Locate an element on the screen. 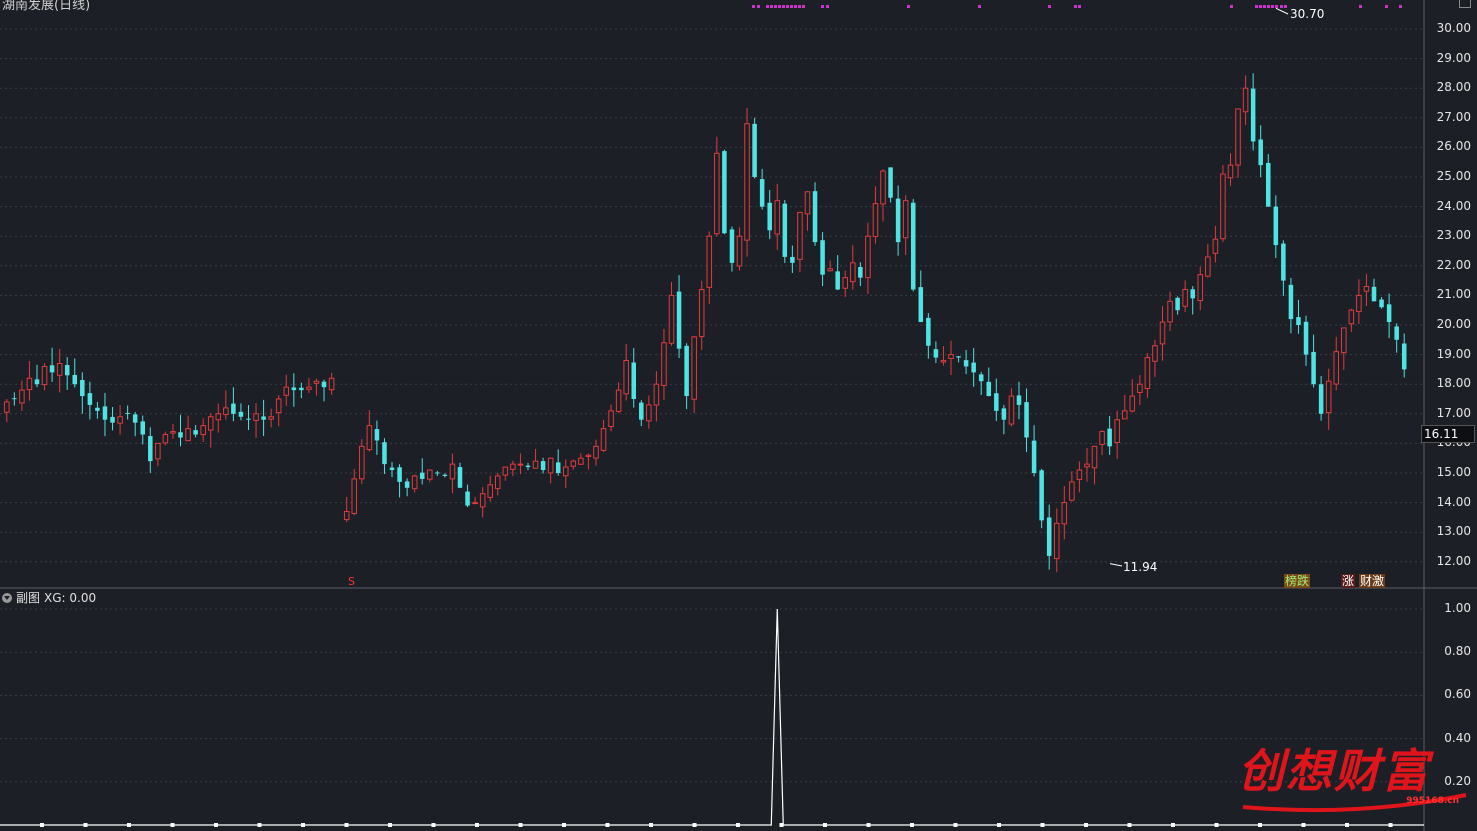  price-tick-label: 21.00 is located at coordinates (1453, 294).